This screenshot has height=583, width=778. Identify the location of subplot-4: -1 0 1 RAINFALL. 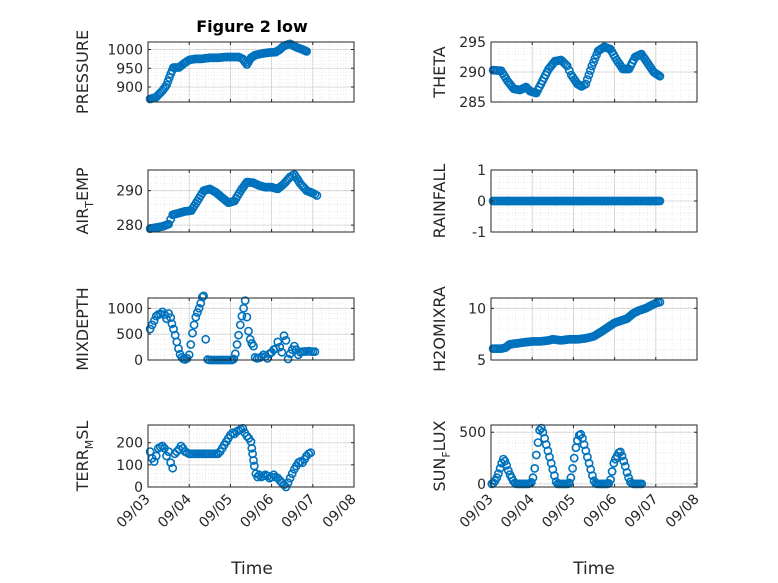
(564, 202).